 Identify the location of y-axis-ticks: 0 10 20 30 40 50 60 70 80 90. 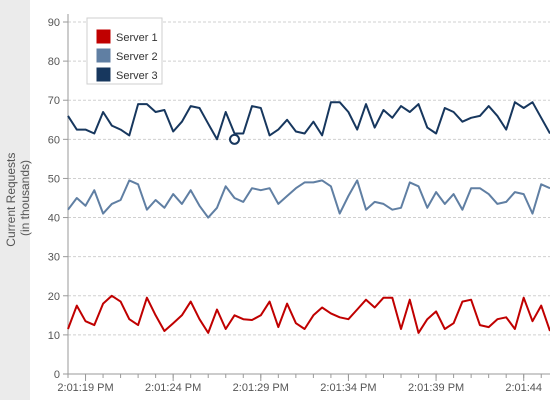
(58, 197).